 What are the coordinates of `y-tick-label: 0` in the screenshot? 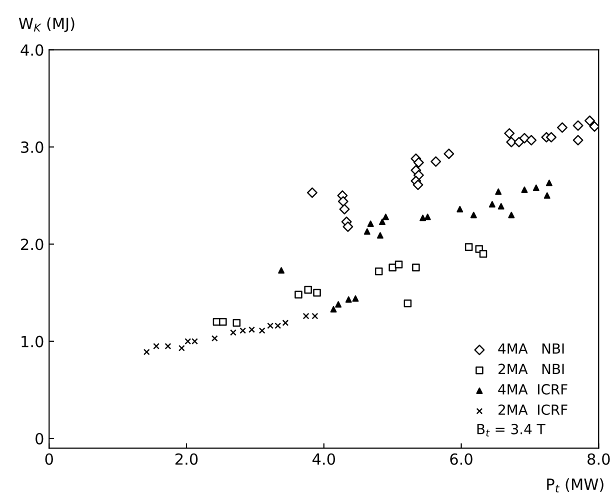 It's located at (40, 438).